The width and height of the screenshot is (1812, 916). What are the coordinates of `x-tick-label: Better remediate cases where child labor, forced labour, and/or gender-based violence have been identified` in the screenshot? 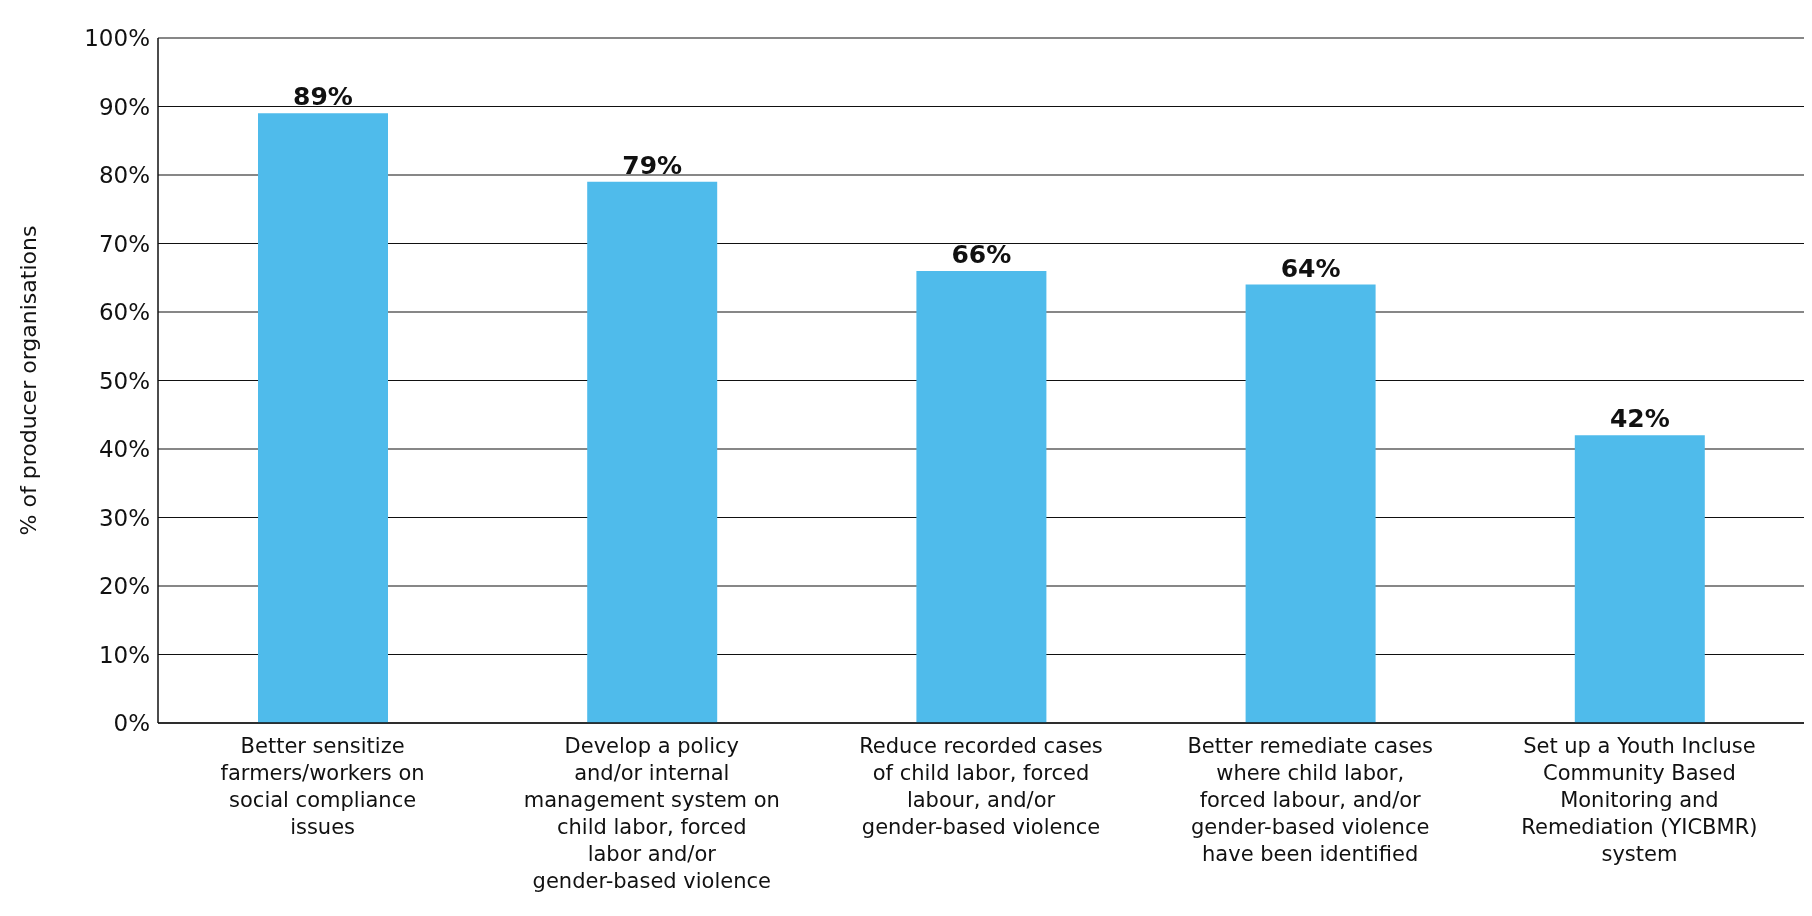 It's located at (1310, 800).